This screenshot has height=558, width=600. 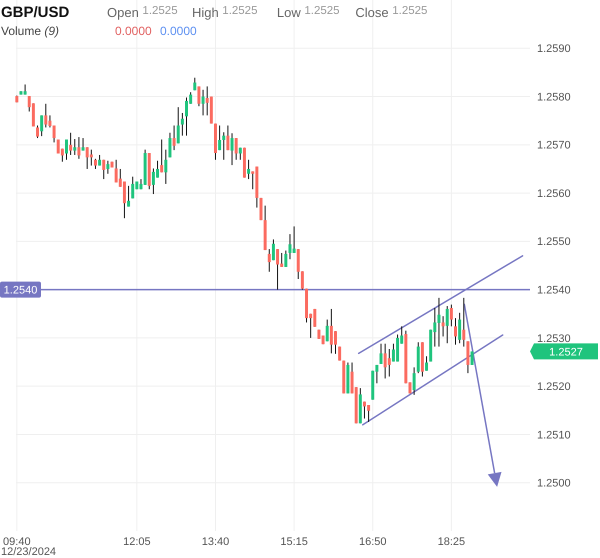 What do you see at coordinates (142, 12) in the screenshot?
I see `annotation: Open $^{1.2525}$` at bounding box center [142, 12].